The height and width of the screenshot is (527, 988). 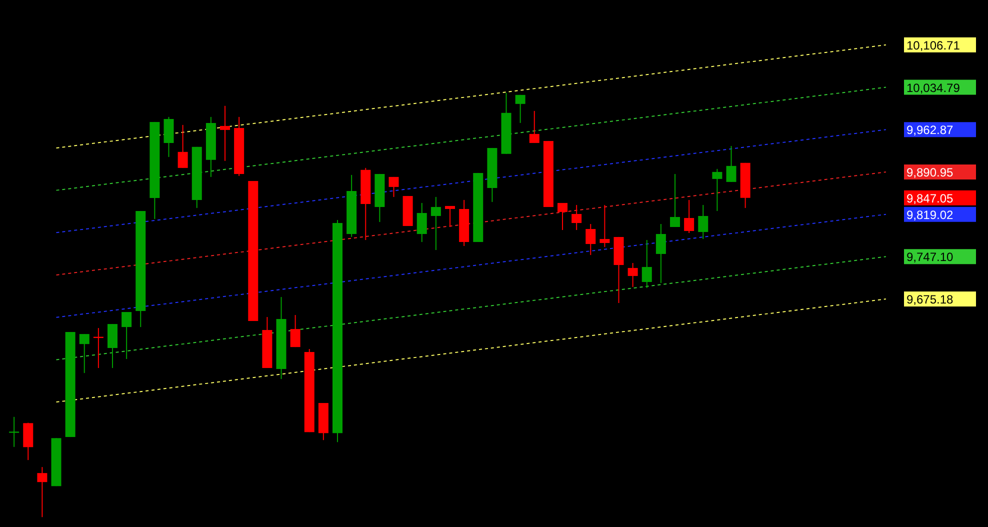 I want to click on y-tick-label: 9,890.95, so click(x=930, y=172).